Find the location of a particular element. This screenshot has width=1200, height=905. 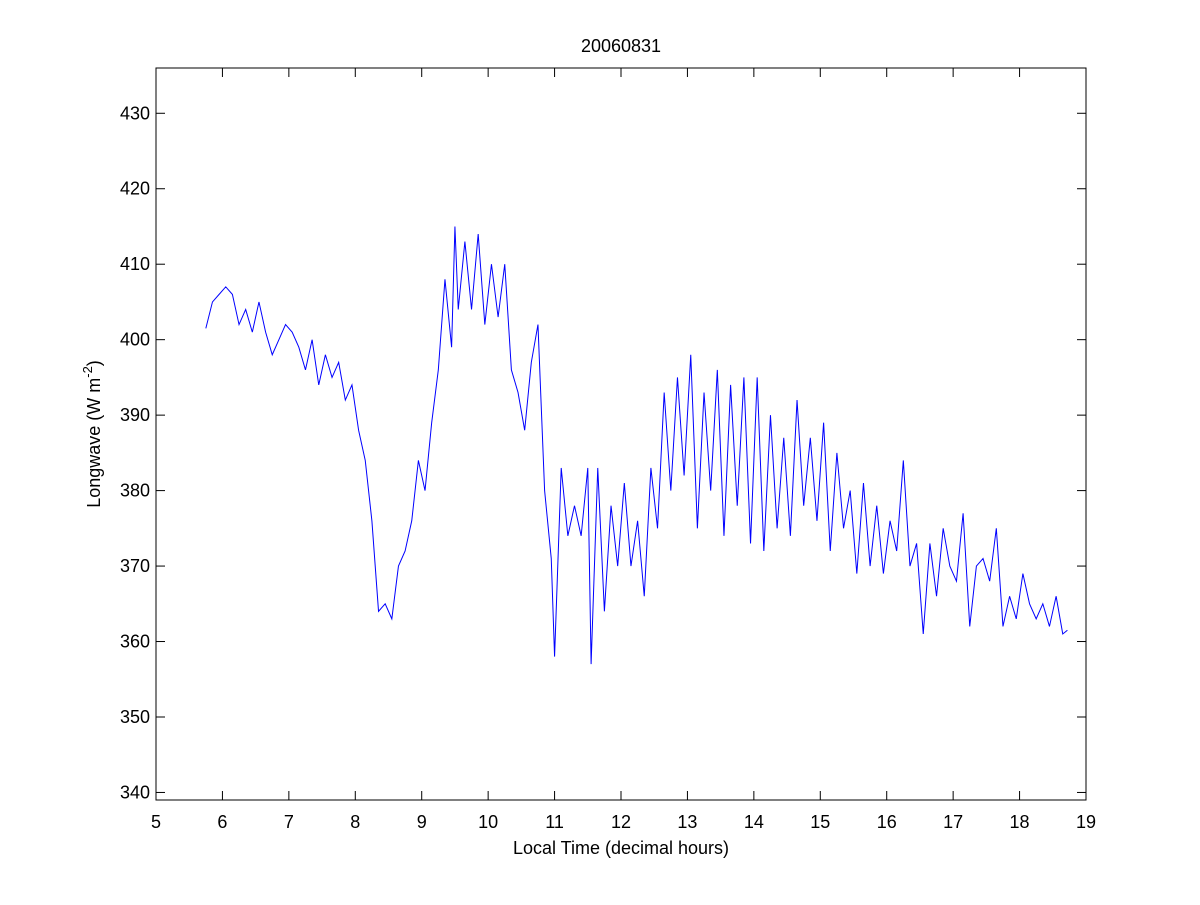

y-tick-label: 370 is located at coordinates (135, 566).